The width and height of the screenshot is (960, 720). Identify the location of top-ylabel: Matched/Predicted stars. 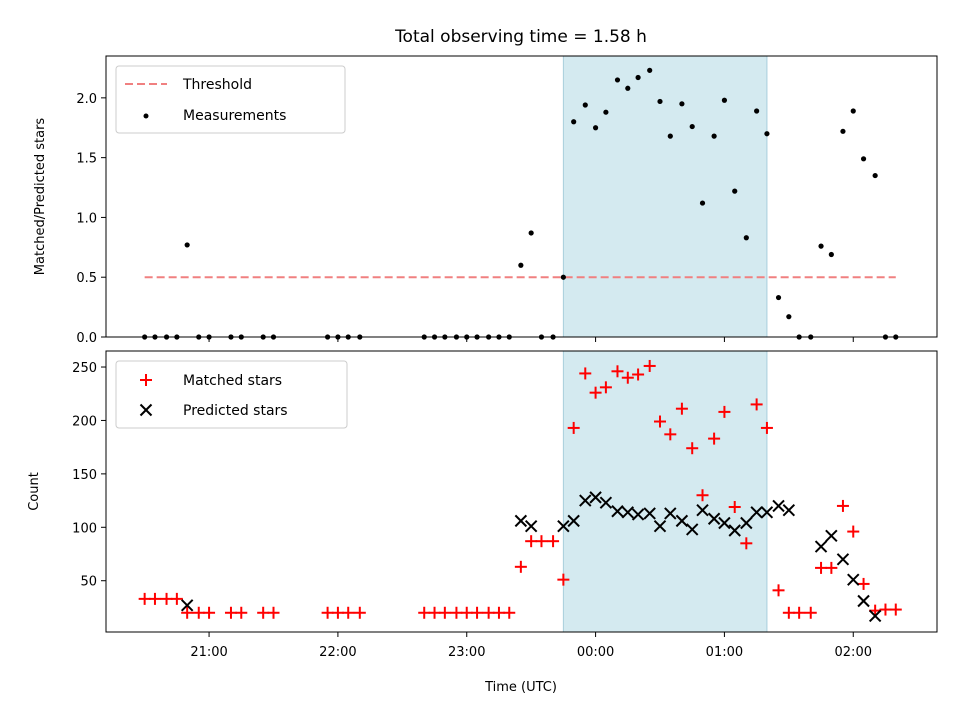
(40, 197).